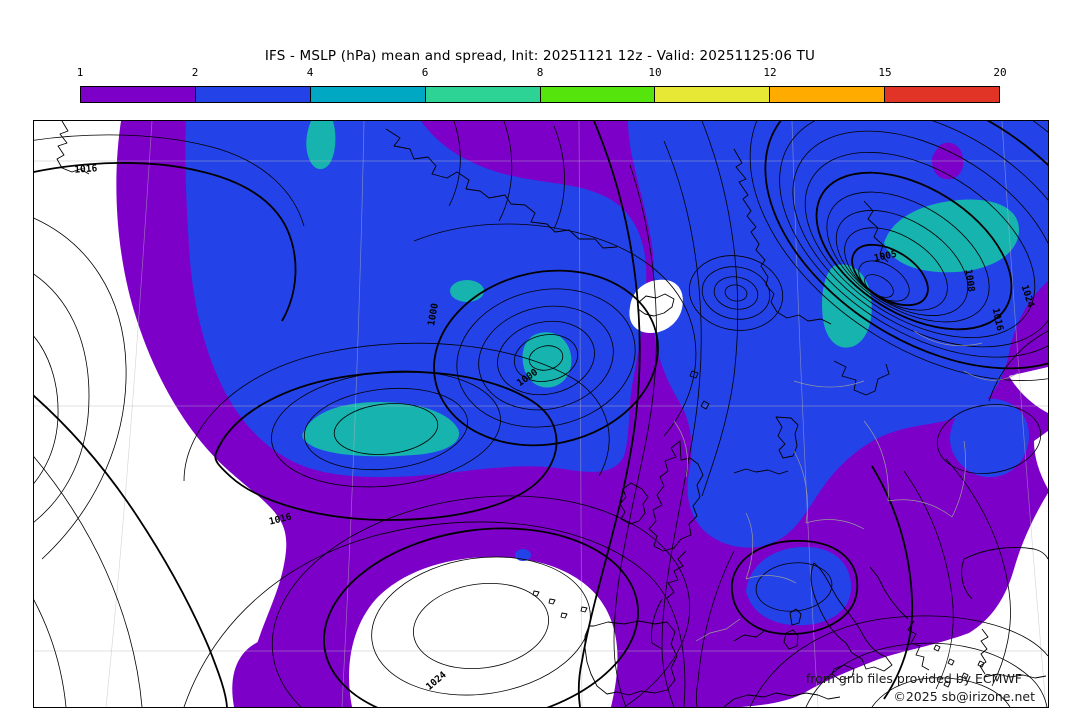 The height and width of the screenshot is (718, 1080). What do you see at coordinates (799, 586) in the screenshot?
I see `spread-fill-blue-alps` at bounding box center [799, 586].